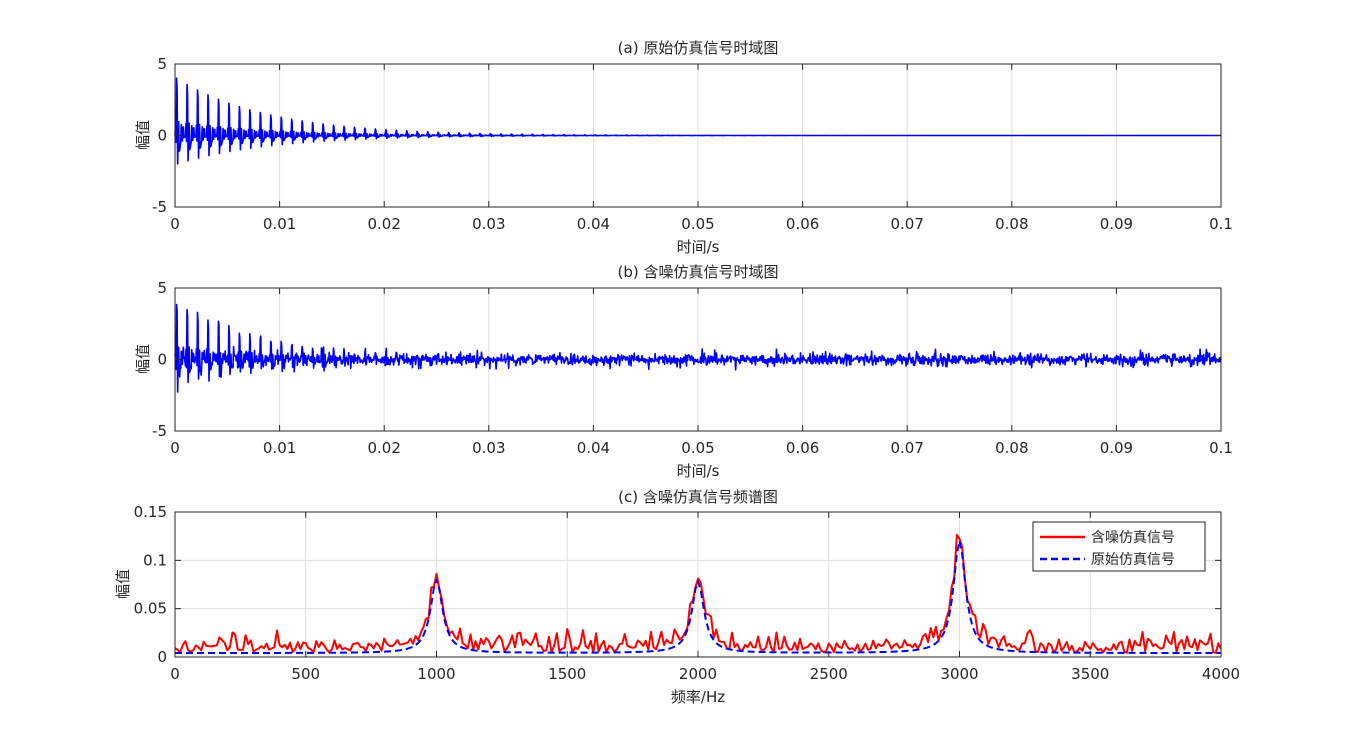  Describe the element at coordinates (150, 609) in the screenshot. I see `tick-label-y-c: 0.05` at that location.